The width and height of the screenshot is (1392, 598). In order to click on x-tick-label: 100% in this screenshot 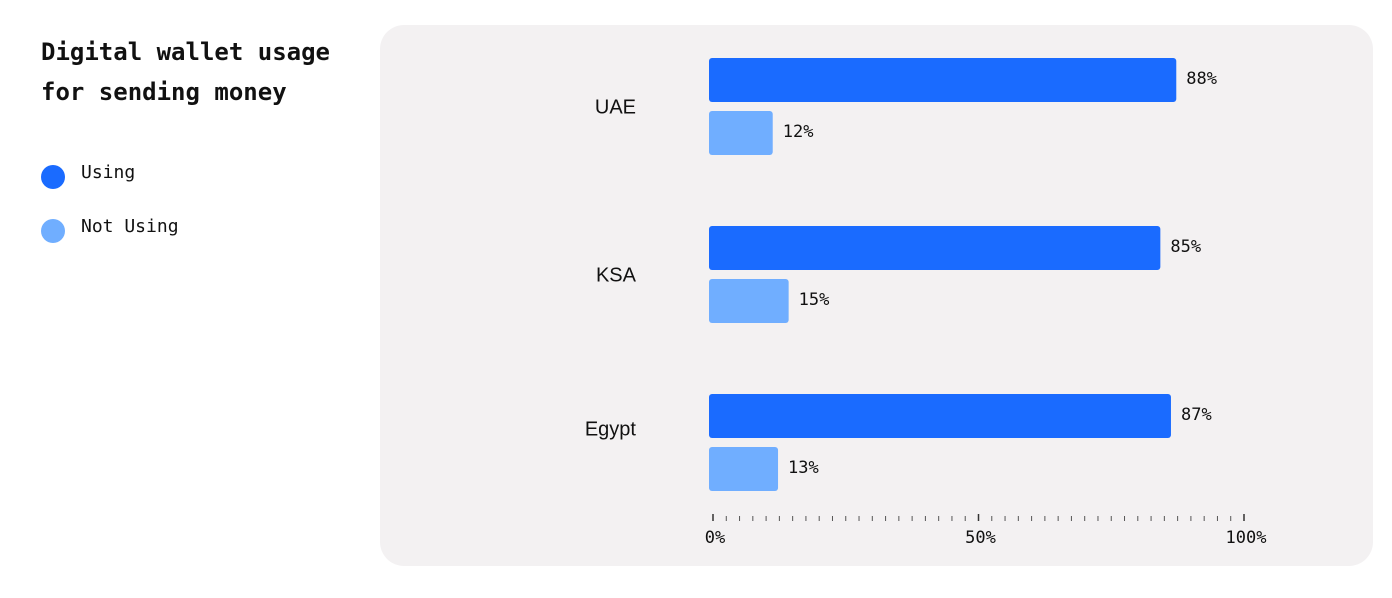, I will do `click(1246, 538)`.